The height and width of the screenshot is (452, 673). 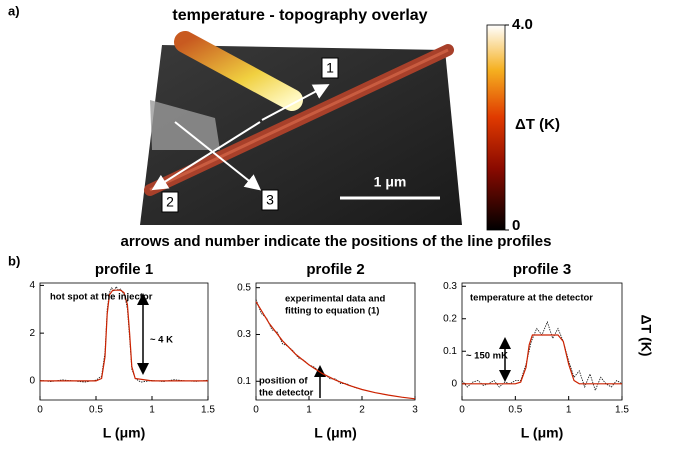 What do you see at coordinates (487, 356) in the screenshot?
I see `annotation: ~ 150 mK` at bounding box center [487, 356].